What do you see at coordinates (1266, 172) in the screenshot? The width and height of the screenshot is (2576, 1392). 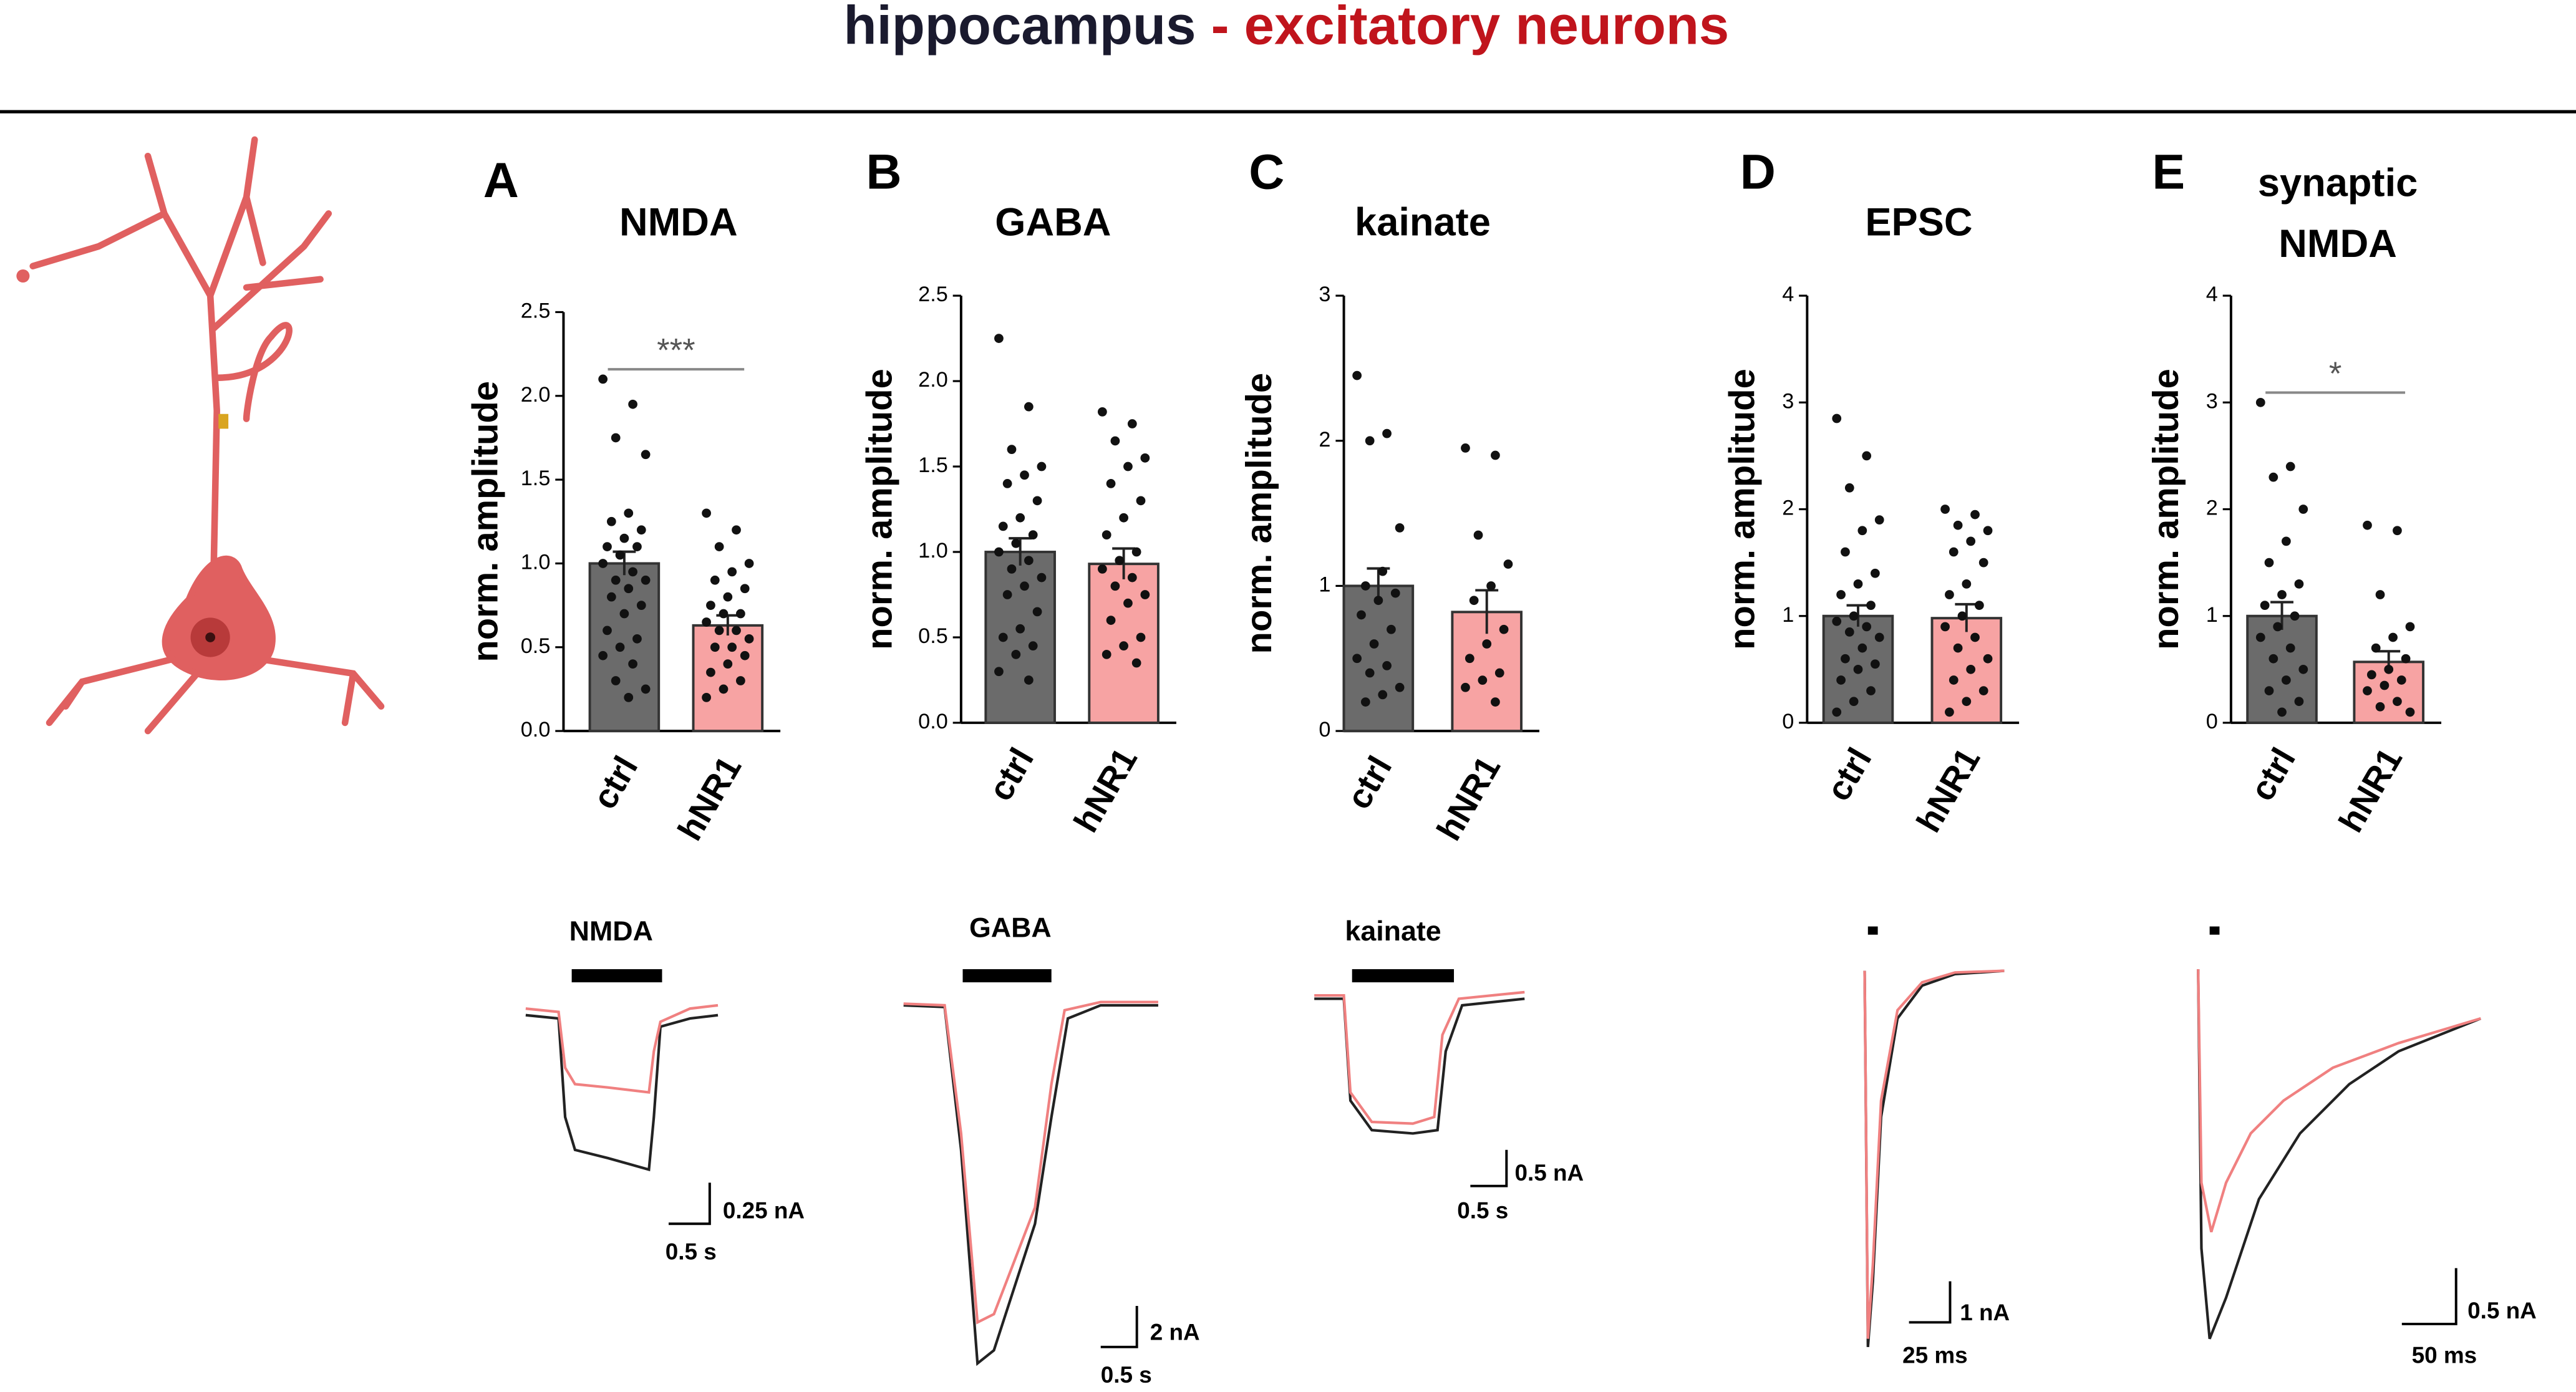 I see `panel-letter: C` at bounding box center [1266, 172].